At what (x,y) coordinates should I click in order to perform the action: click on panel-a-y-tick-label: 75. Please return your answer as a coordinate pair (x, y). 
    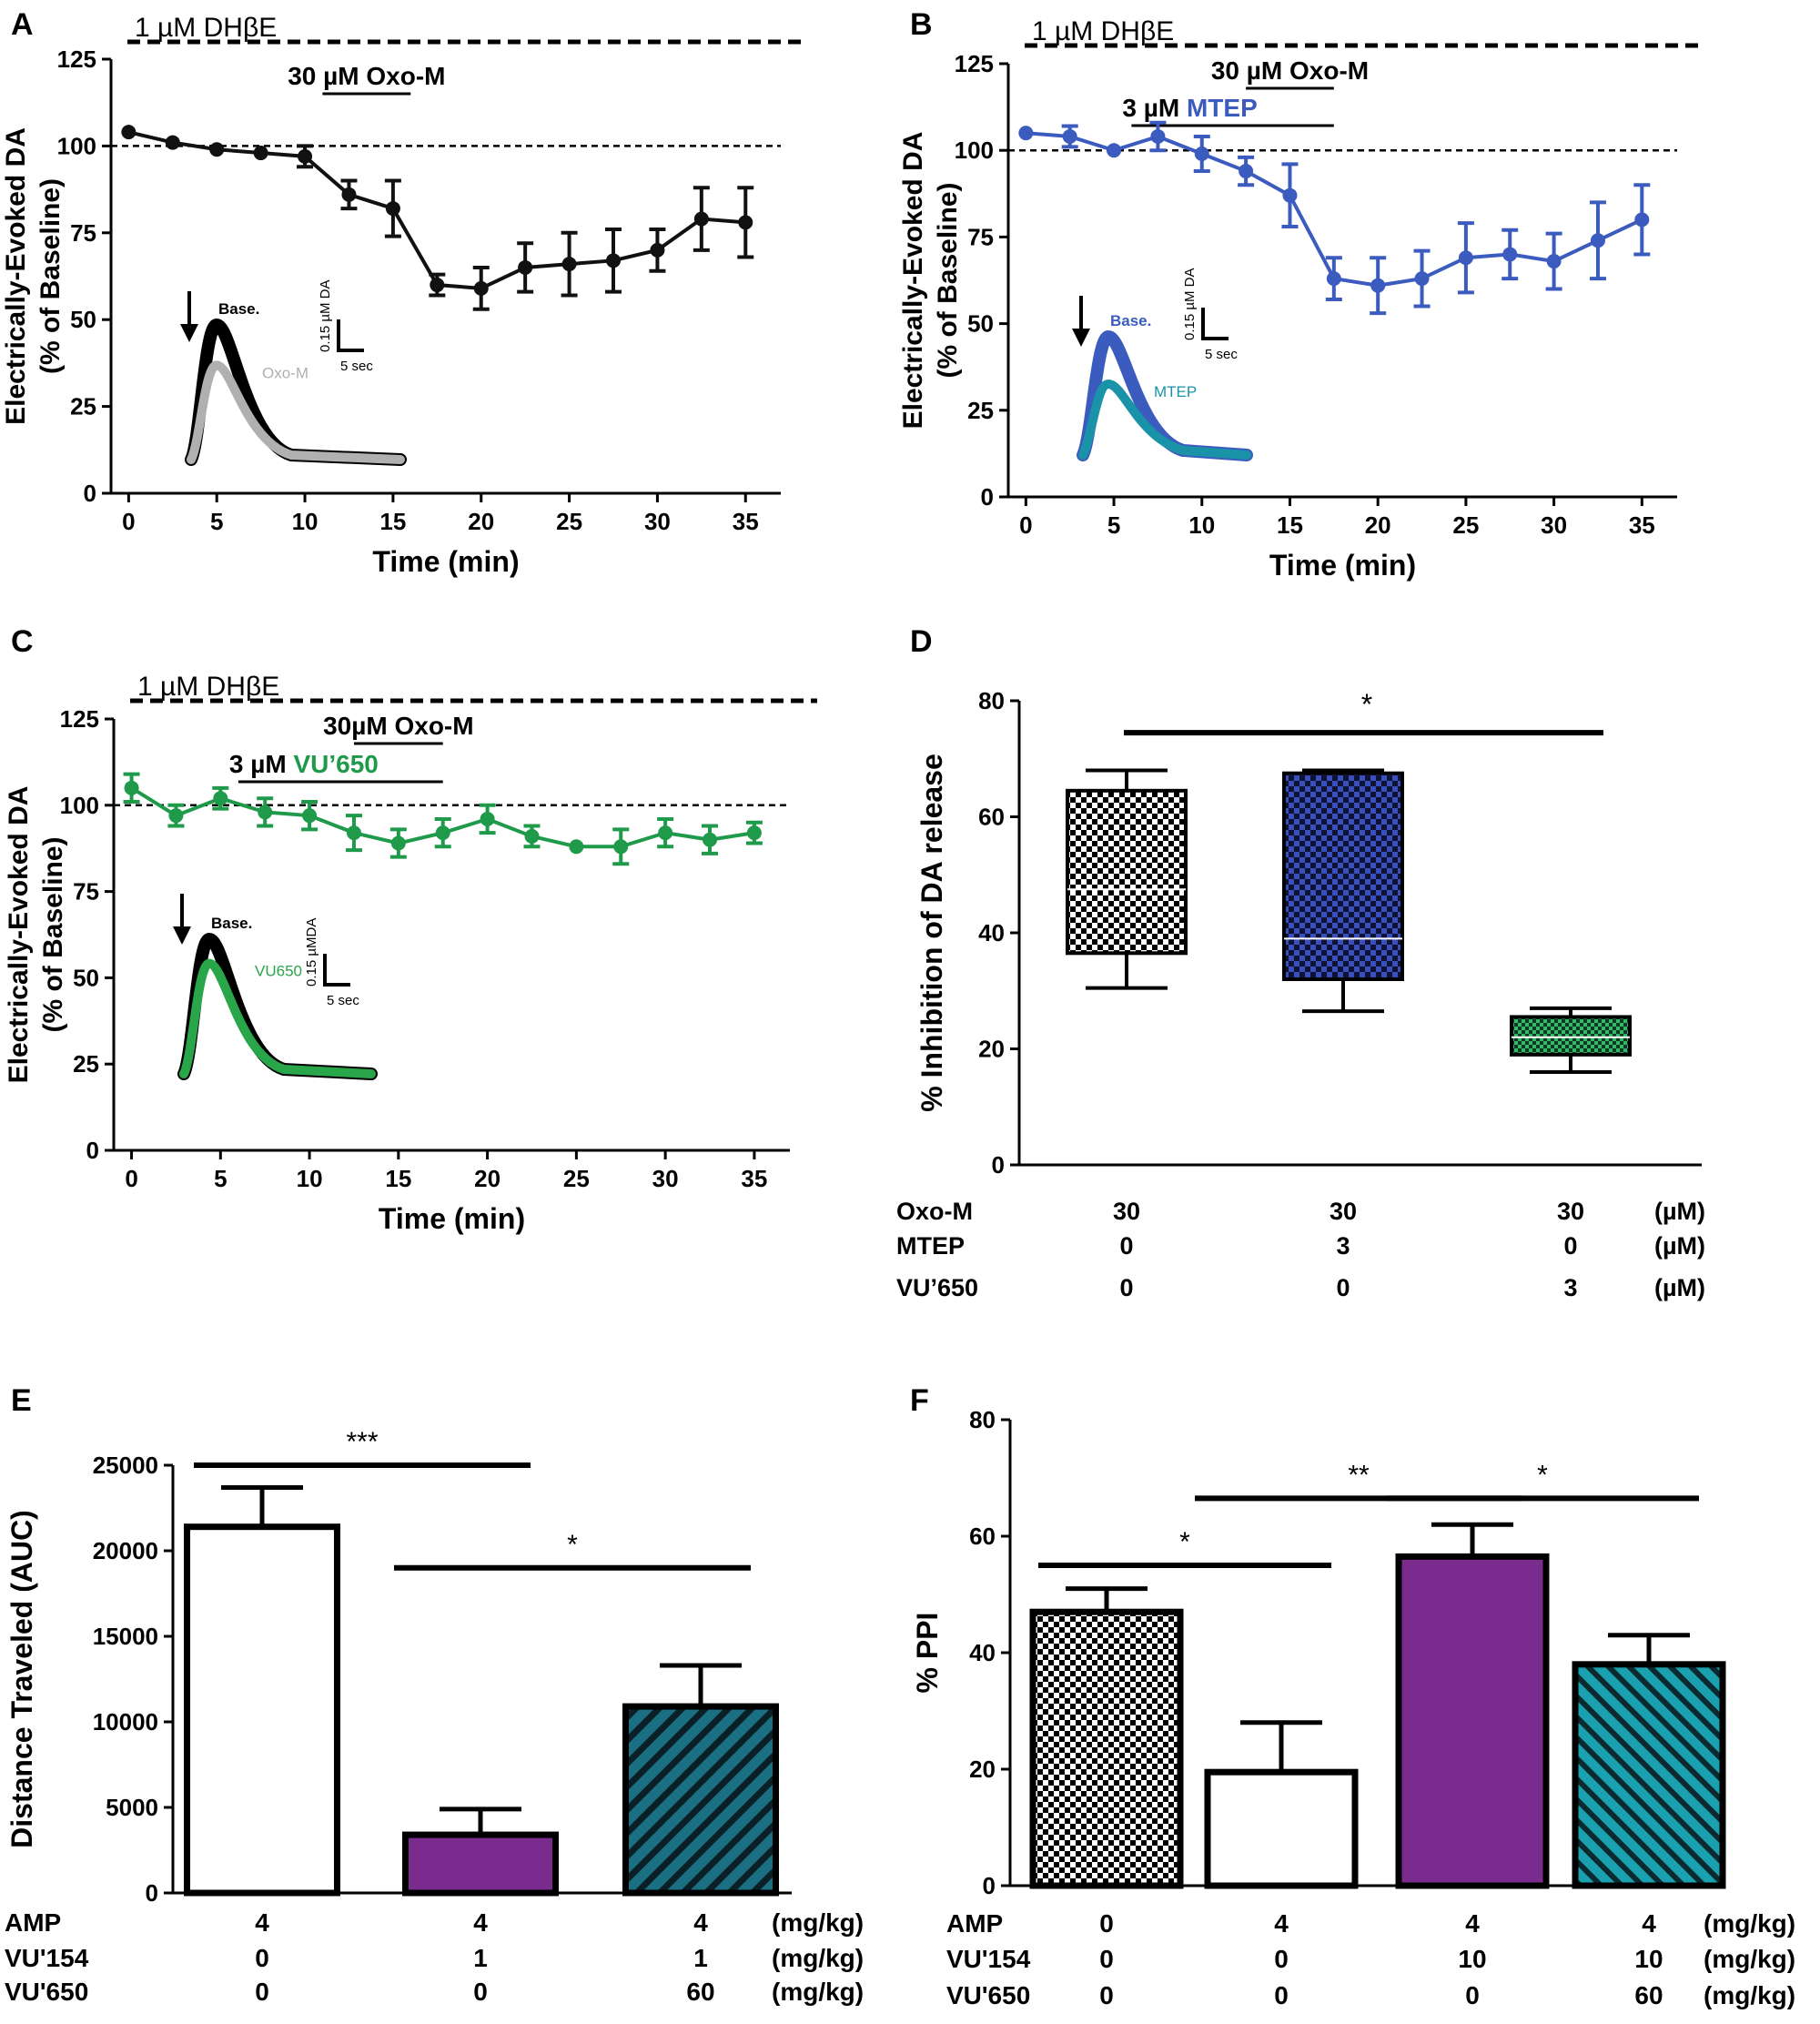
    Looking at the image, I should click on (83, 233).